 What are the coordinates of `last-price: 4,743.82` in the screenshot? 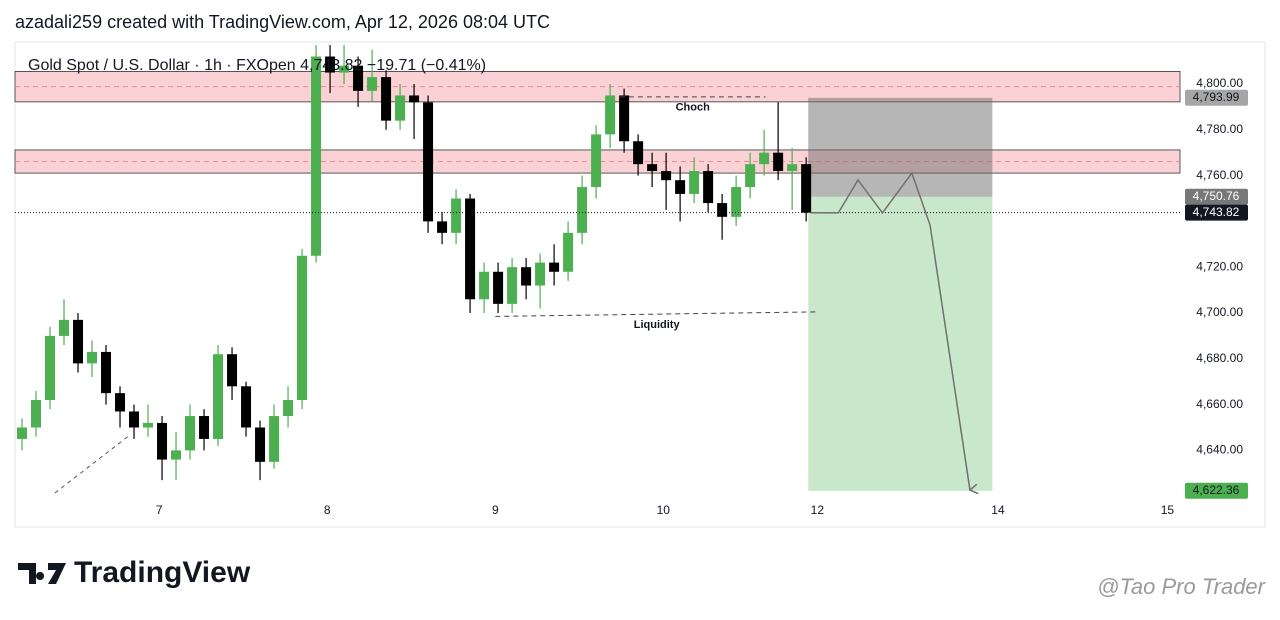 It's located at (331, 65).